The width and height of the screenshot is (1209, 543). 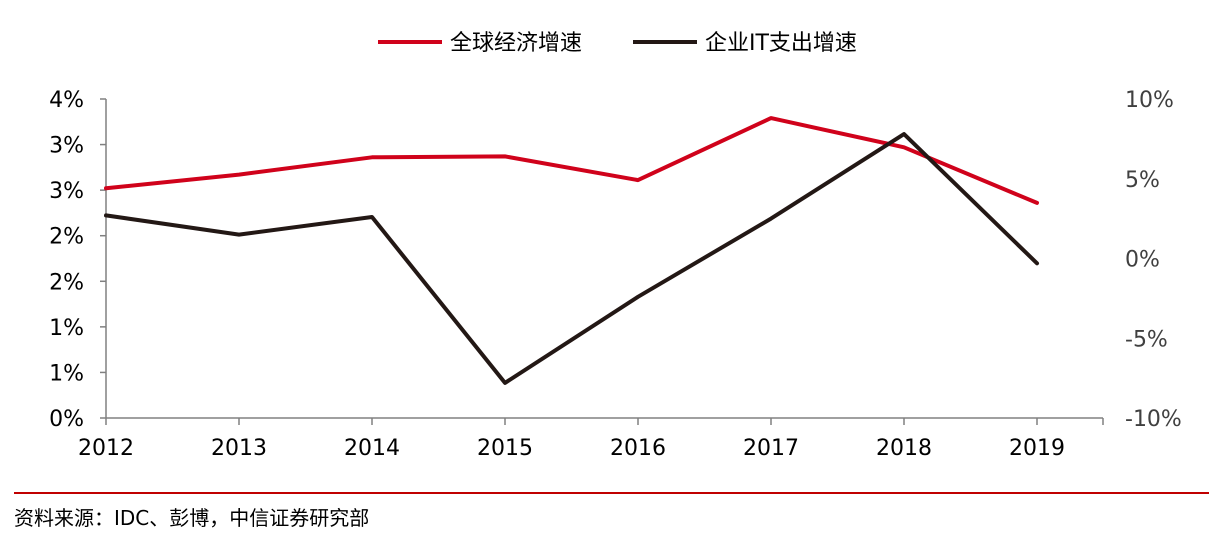 What do you see at coordinates (239, 448) in the screenshot?
I see `x-tick-label: 2013` at bounding box center [239, 448].